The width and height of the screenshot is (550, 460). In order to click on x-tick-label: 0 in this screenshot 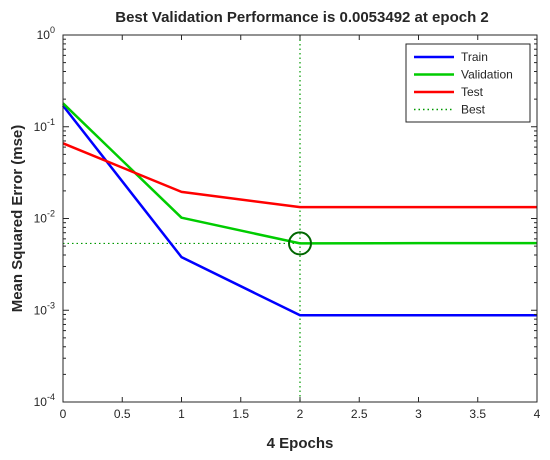, I will do `click(63, 414)`.